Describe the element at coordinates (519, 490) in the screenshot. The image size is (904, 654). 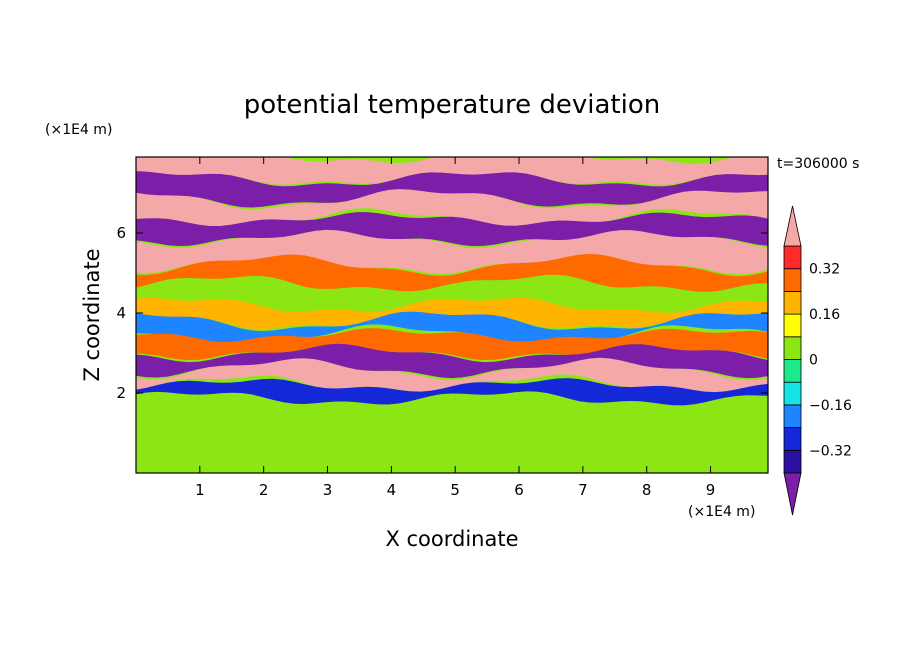
I see `x-tick-label: 6` at that location.